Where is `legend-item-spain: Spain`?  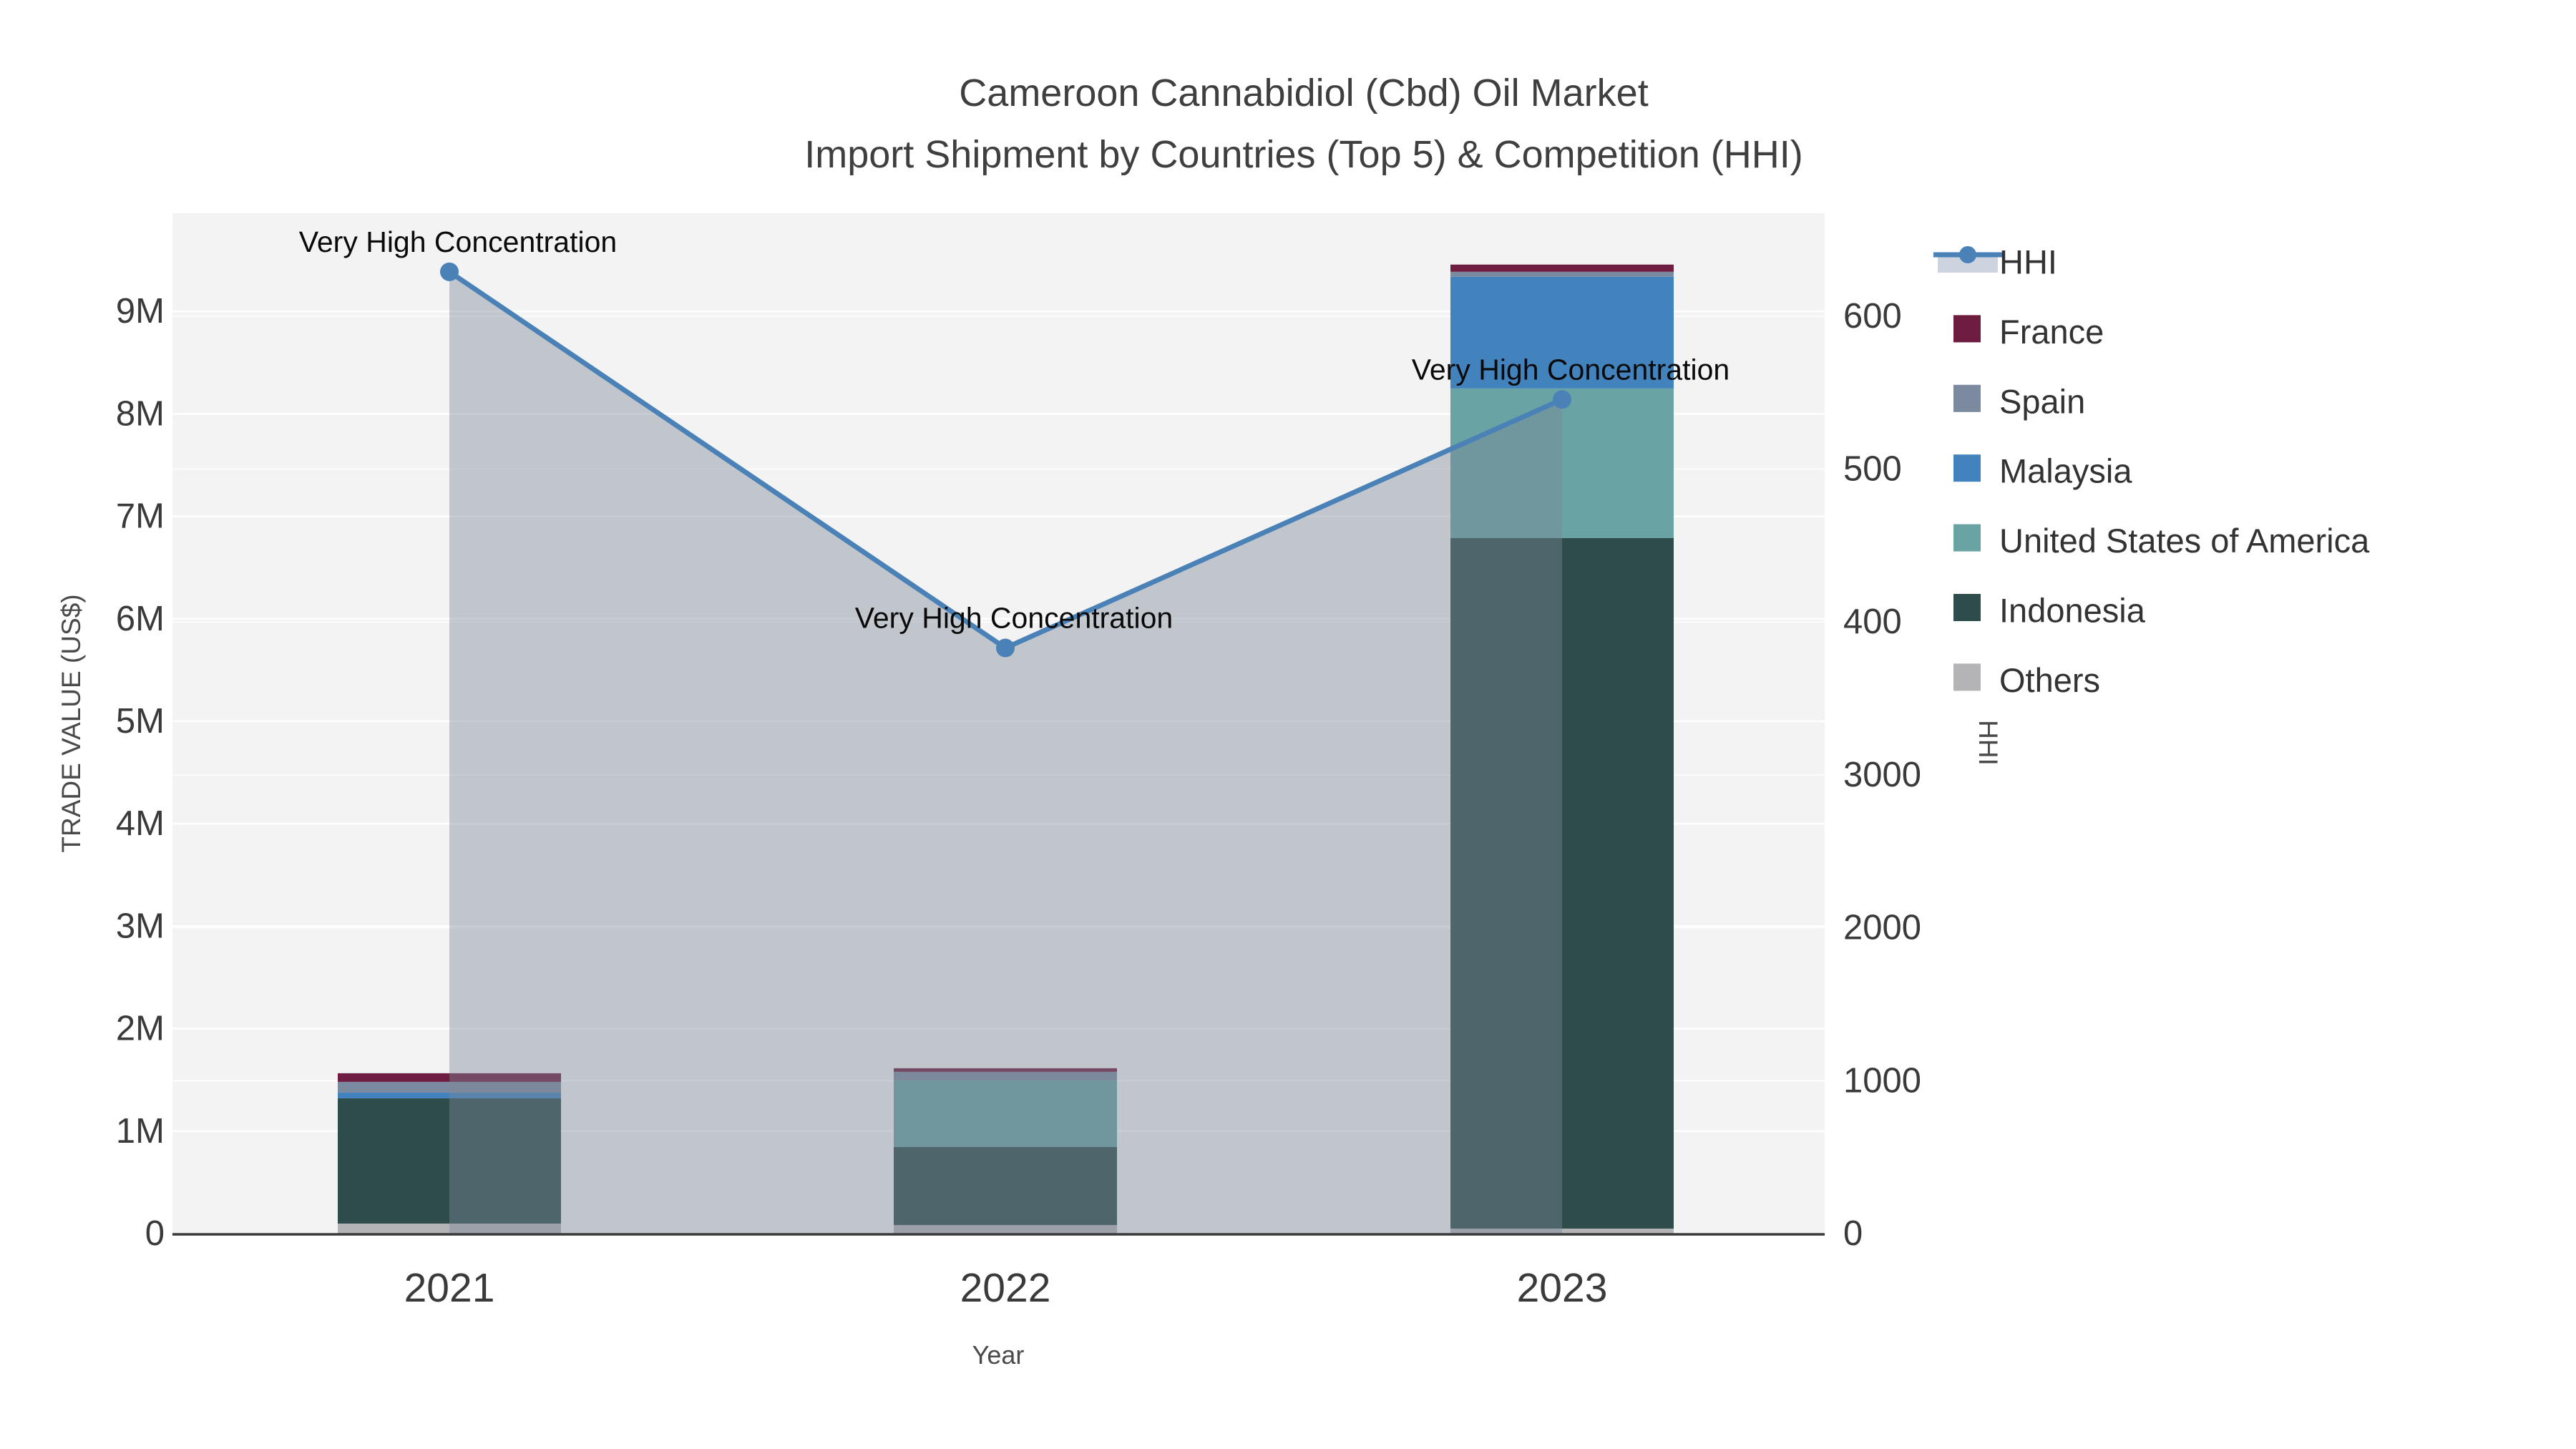
legend-item-spain: Spain is located at coordinates (2019, 401).